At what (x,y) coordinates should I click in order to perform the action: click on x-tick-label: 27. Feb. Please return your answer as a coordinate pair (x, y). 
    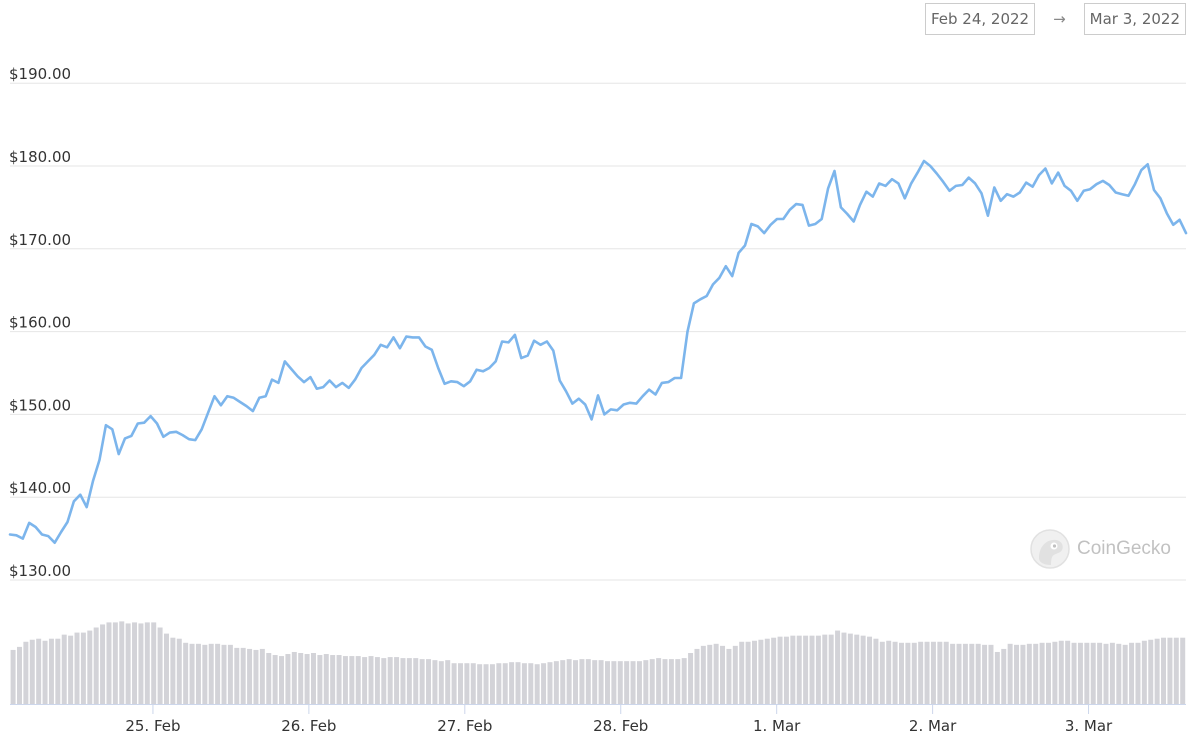
    Looking at the image, I should click on (464, 726).